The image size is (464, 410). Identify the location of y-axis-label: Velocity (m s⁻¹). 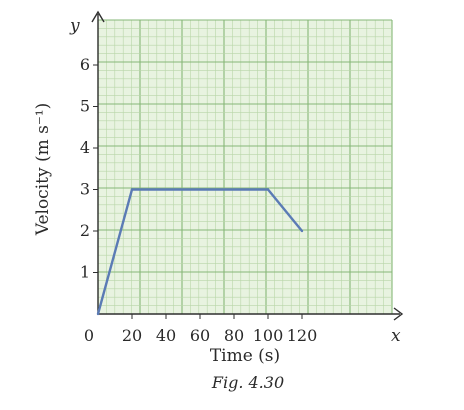
(43, 170).